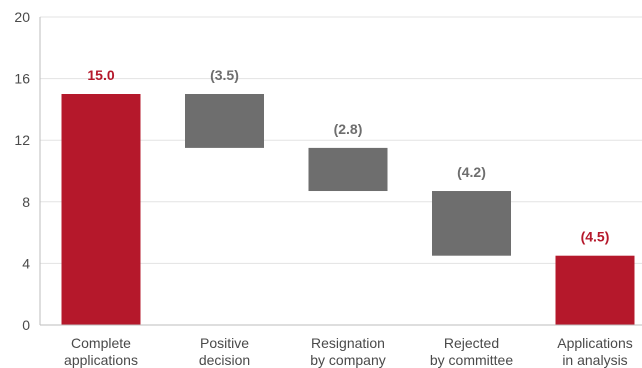  I want to click on category-label: Complete applications, so click(101, 351).